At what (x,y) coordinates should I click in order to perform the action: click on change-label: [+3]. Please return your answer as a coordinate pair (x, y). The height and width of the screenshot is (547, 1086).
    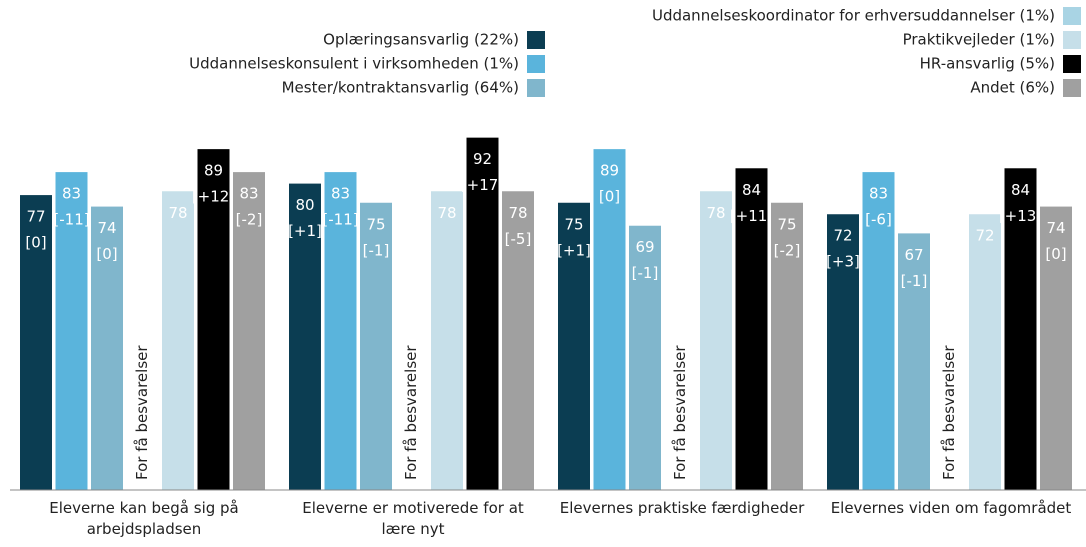
    Looking at the image, I should click on (843, 262).